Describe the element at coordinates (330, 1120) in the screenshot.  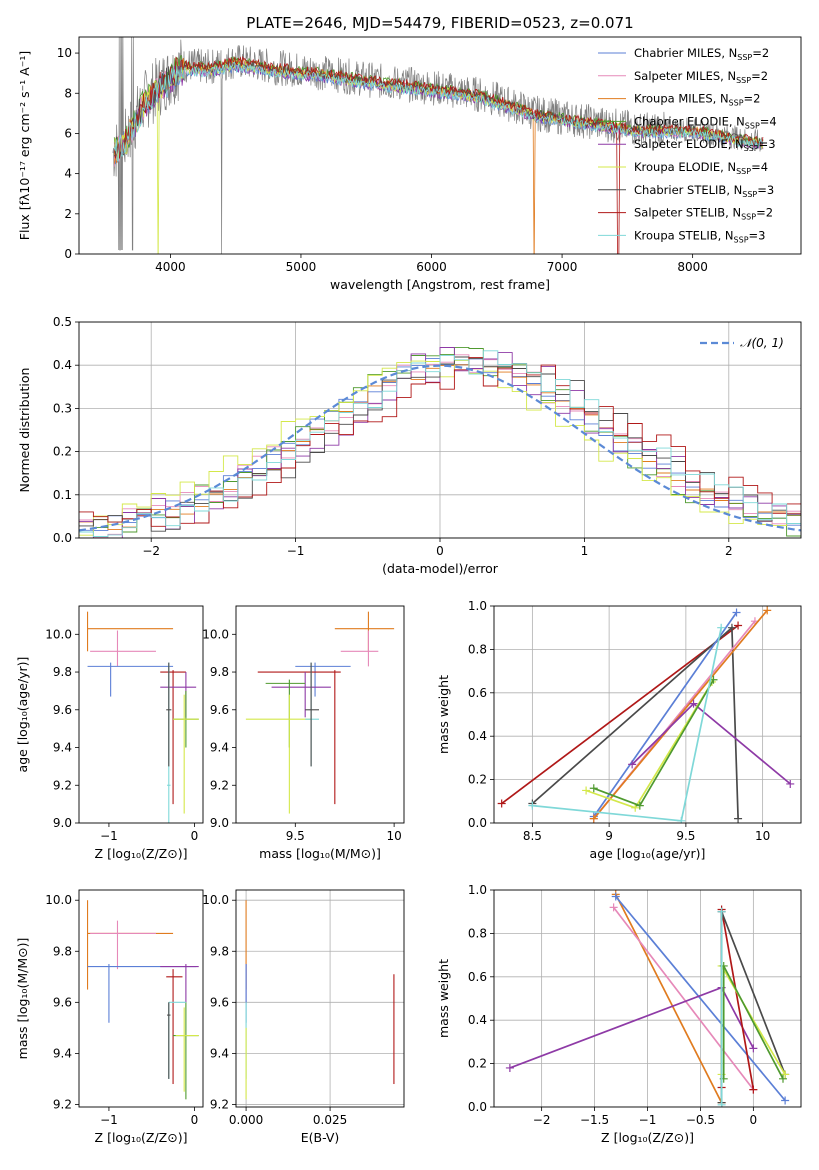
I see `mass-vs-ebv-xtick-label: 0.025` at that location.